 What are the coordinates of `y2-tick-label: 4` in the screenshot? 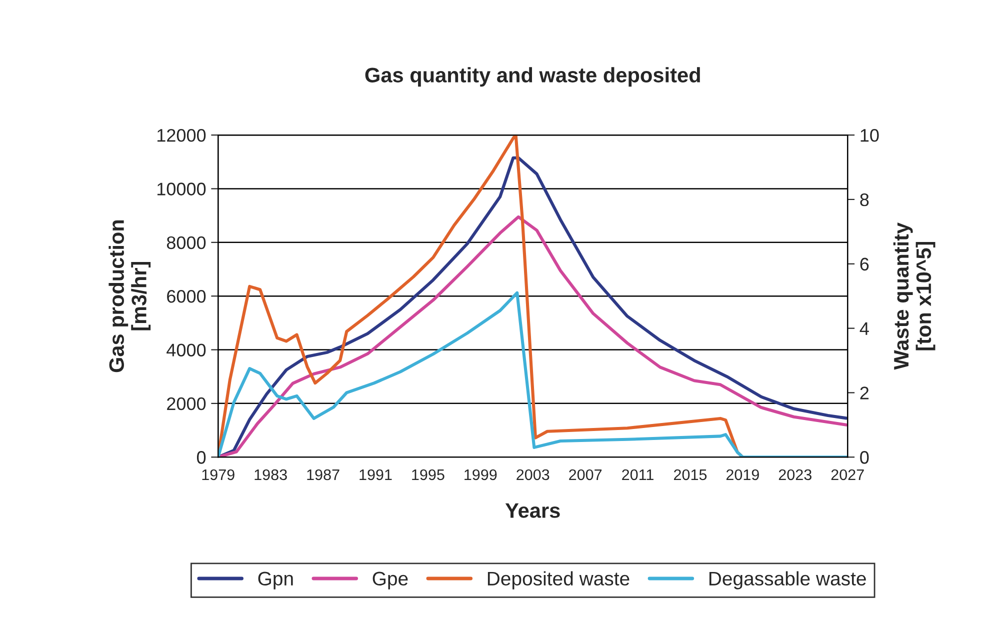 It's located at (864, 328).